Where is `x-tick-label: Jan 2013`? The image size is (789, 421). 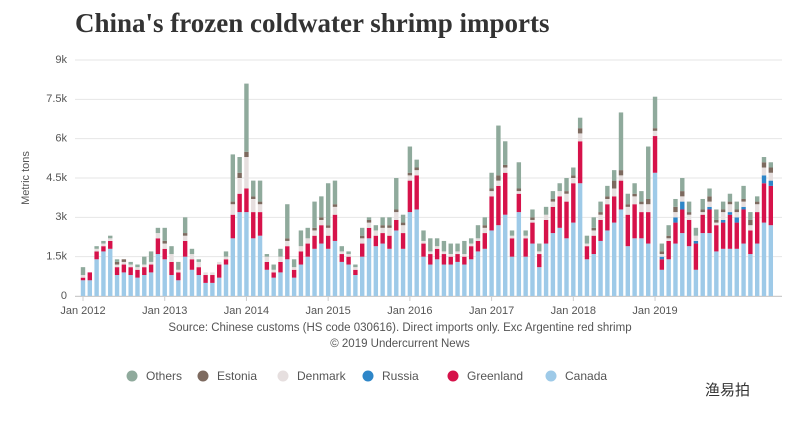 x-tick-label: Jan 2013 is located at coordinates (164, 311).